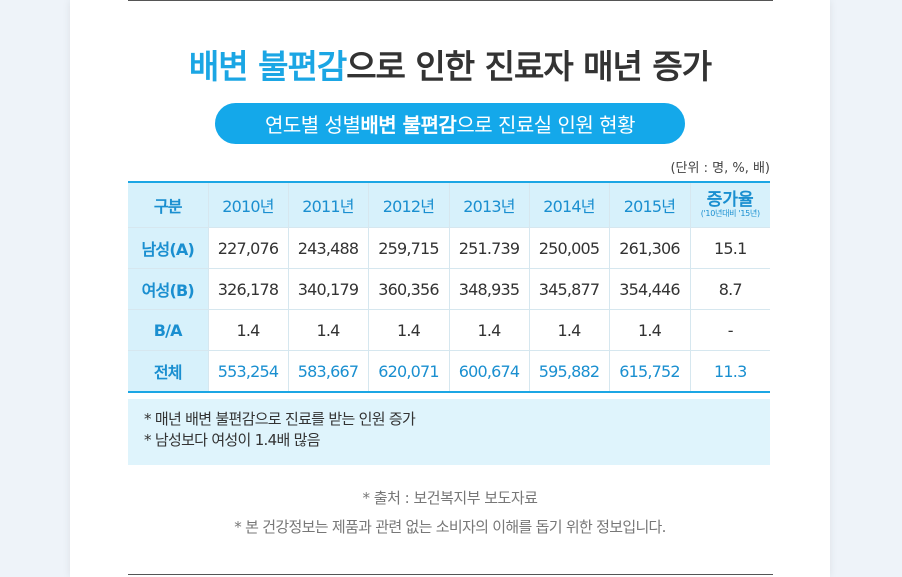  I want to click on subtitle-pre: 연도별 성별, so click(312, 125).